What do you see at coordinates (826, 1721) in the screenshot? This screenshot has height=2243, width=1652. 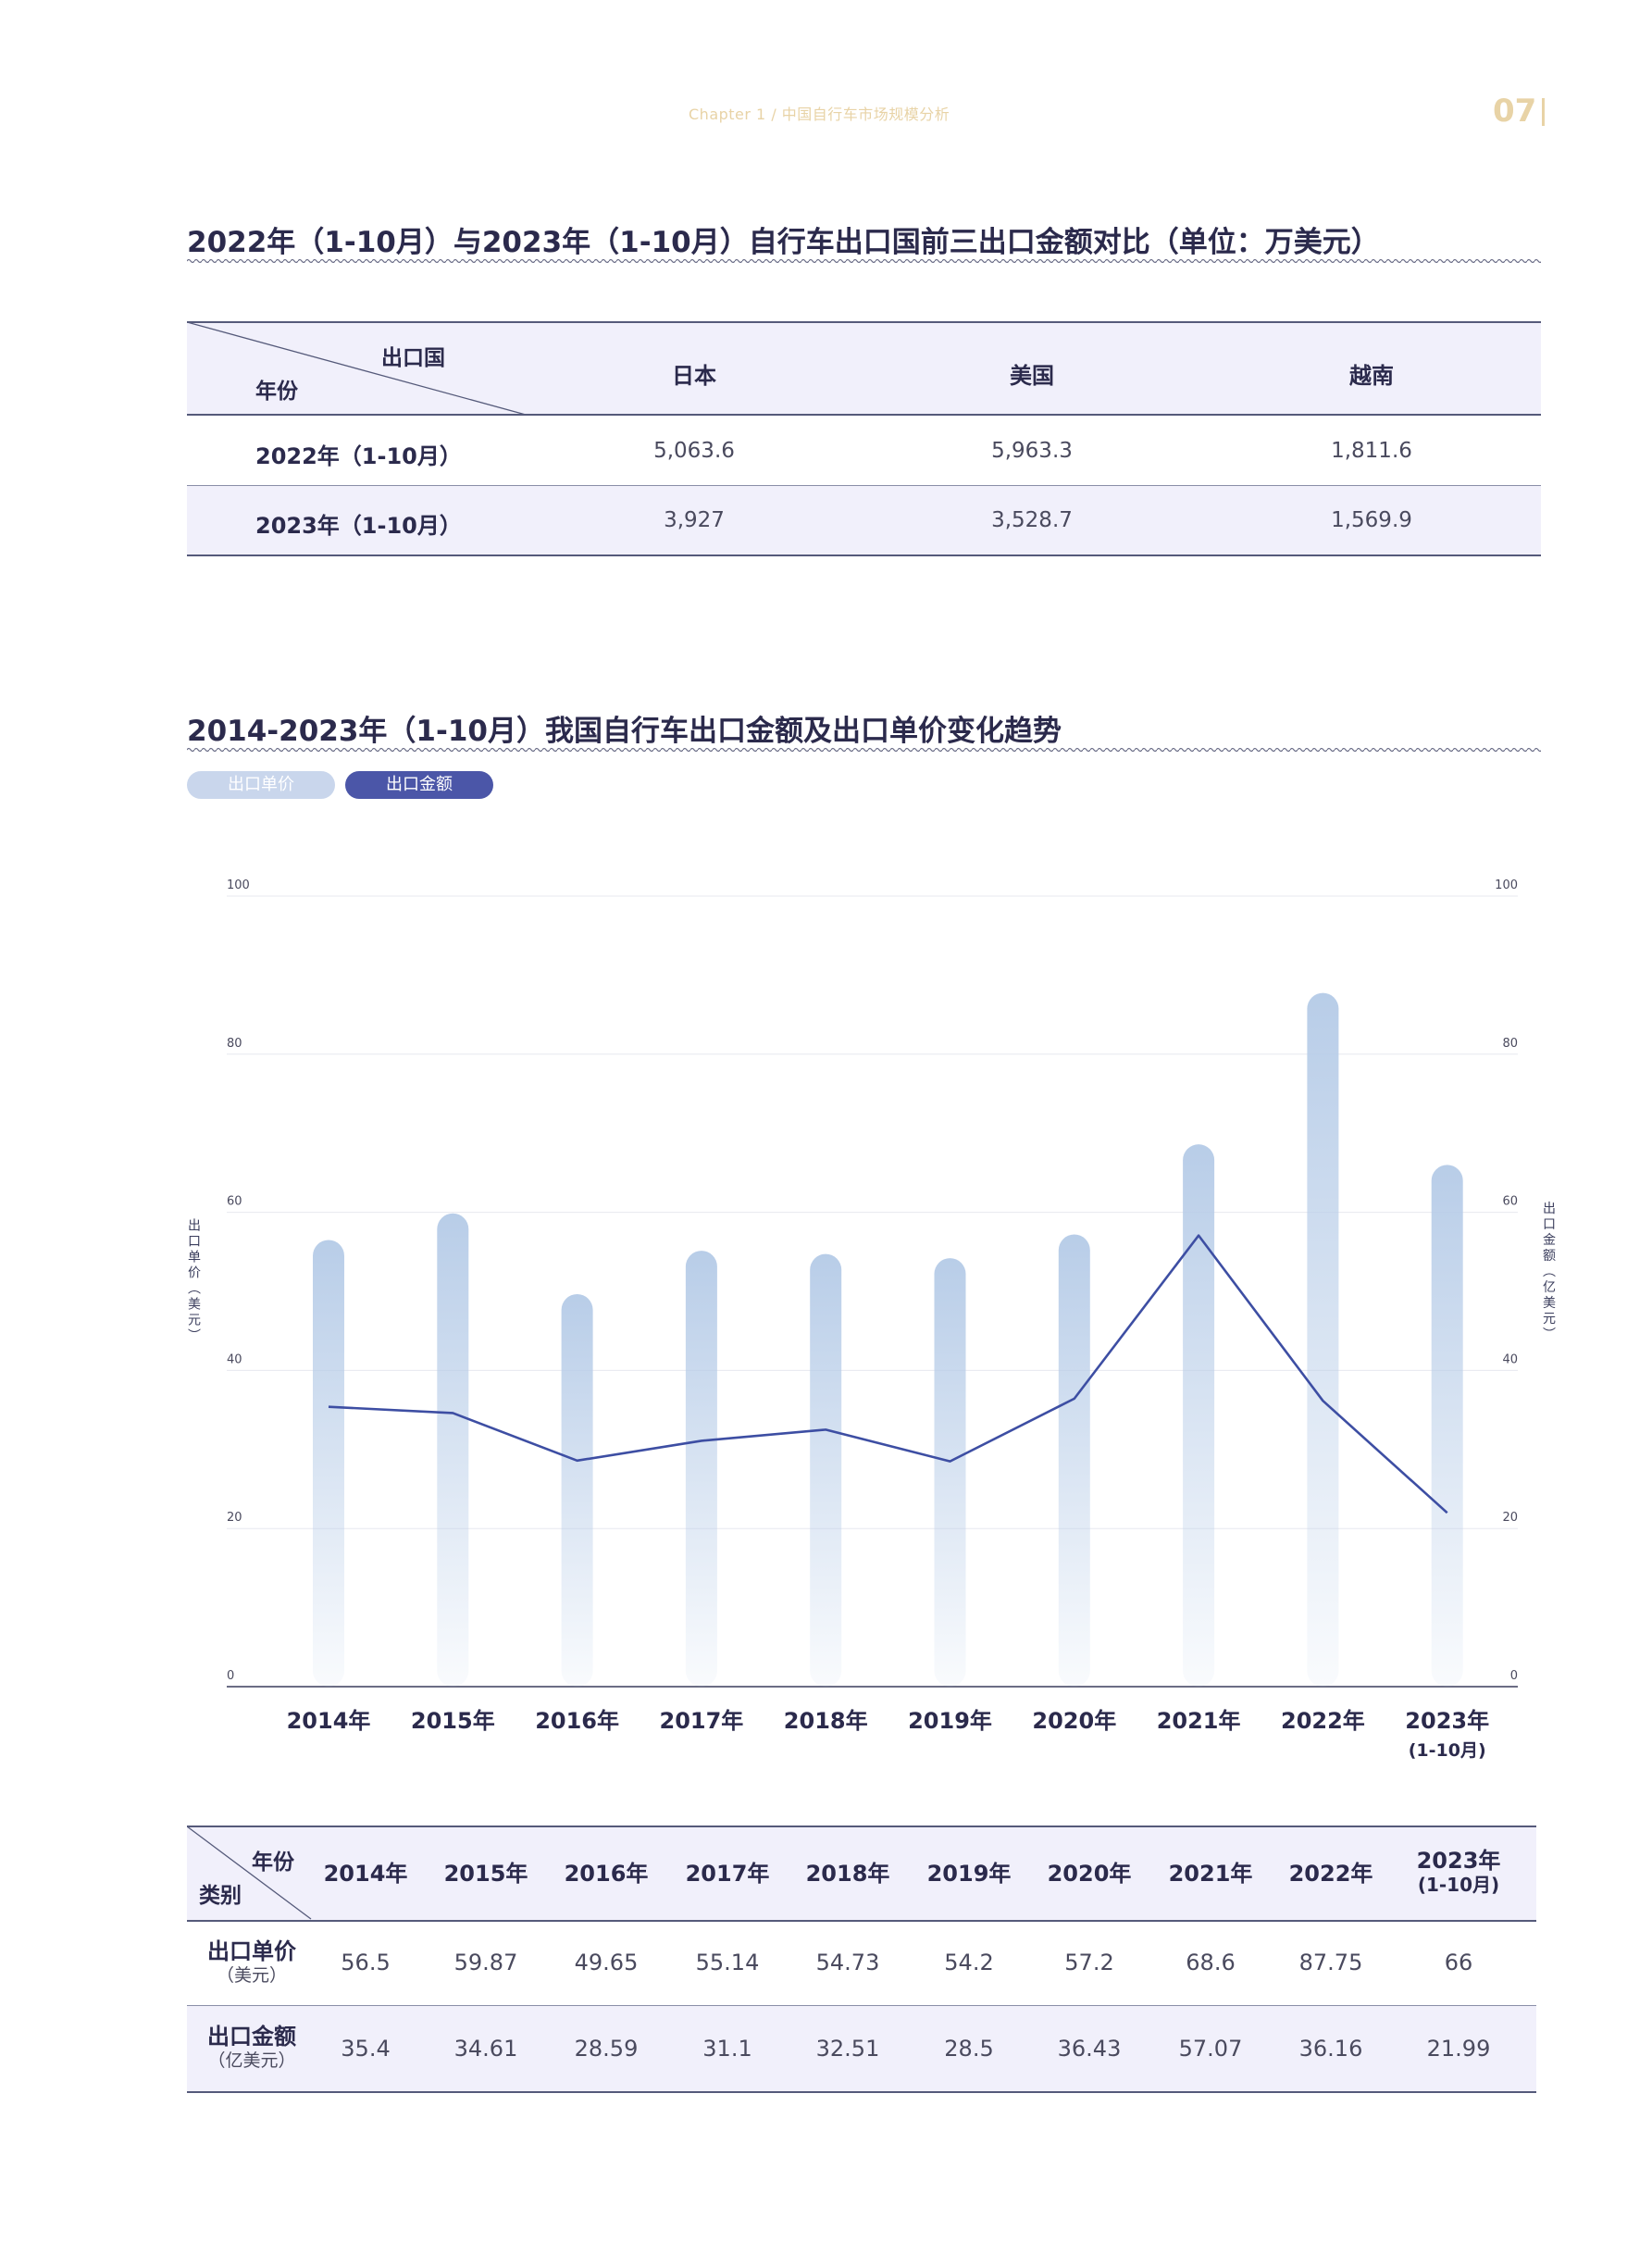 I see `x-tick-label: 2018年` at bounding box center [826, 1721].